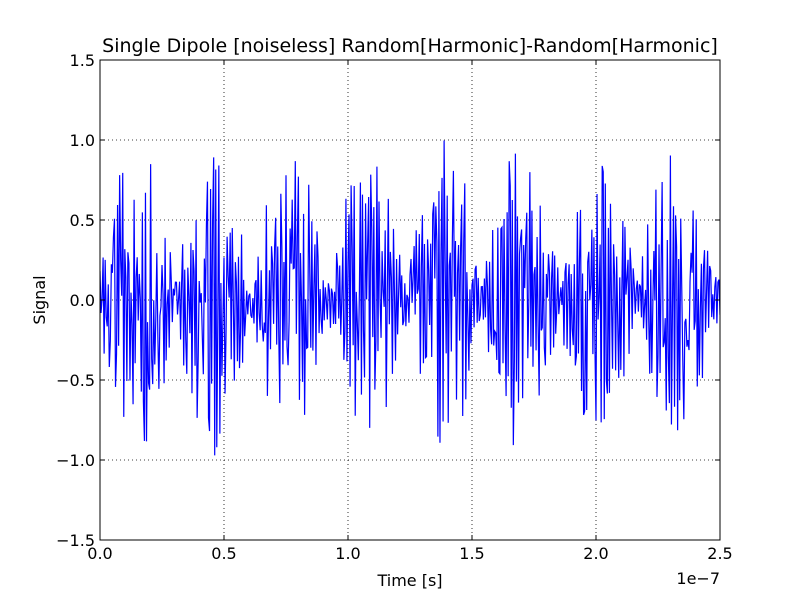 Image resolution: width=800 pixels, height=600 pixels. What do you see at coordinates (82, 300) in the screenshot?
I see `y-tick-label: 0.0` at bounding box center [82, 300].